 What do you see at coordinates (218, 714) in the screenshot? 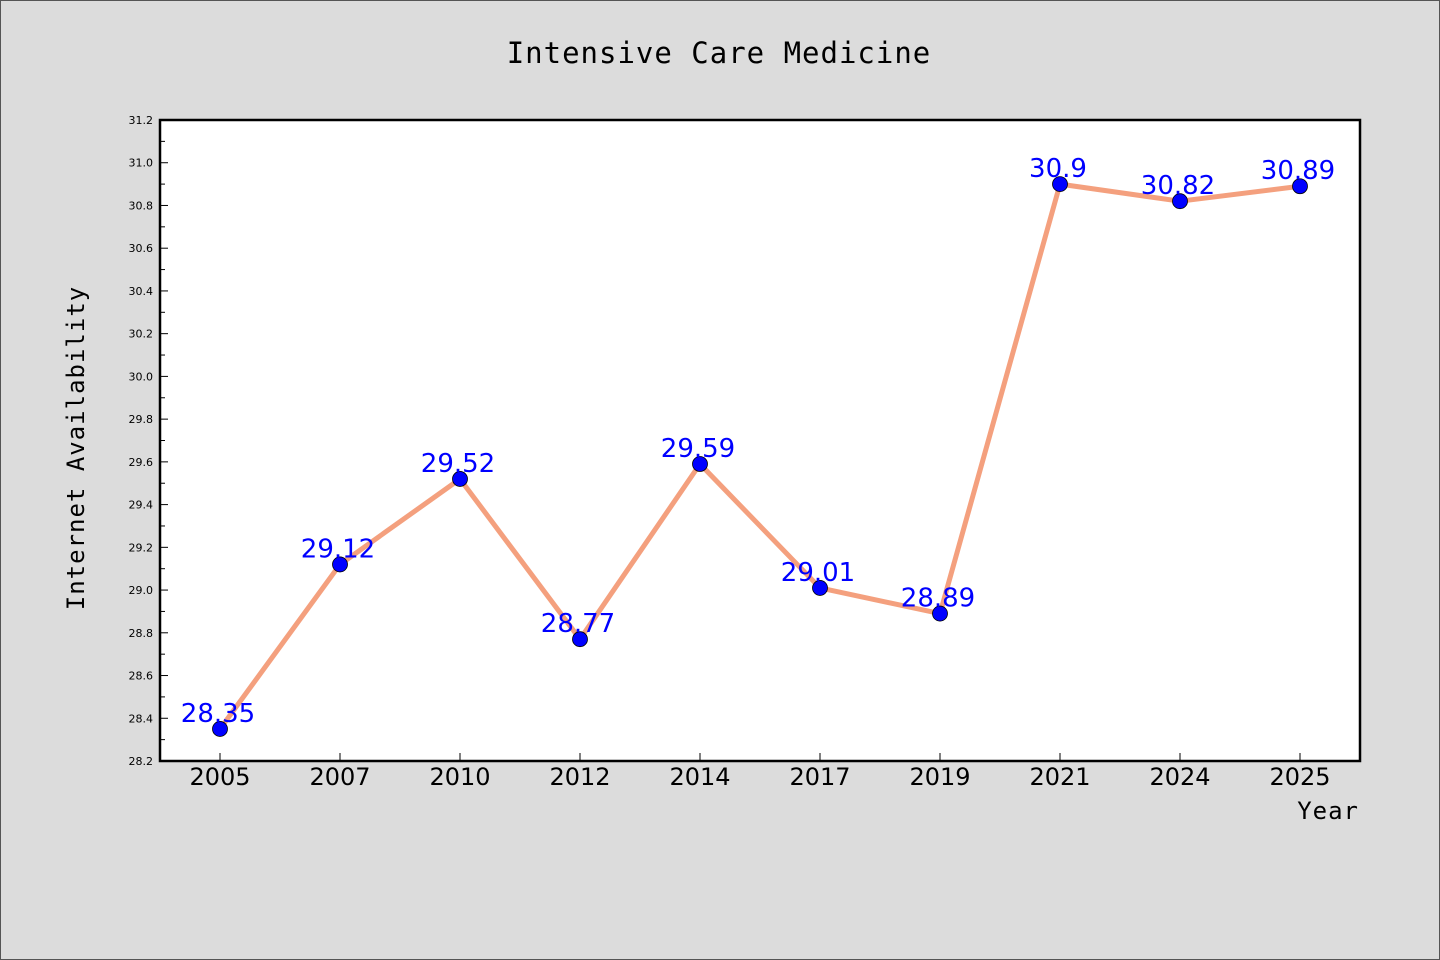
I see `data-label: 28.35` at bounding box center [218, 714].